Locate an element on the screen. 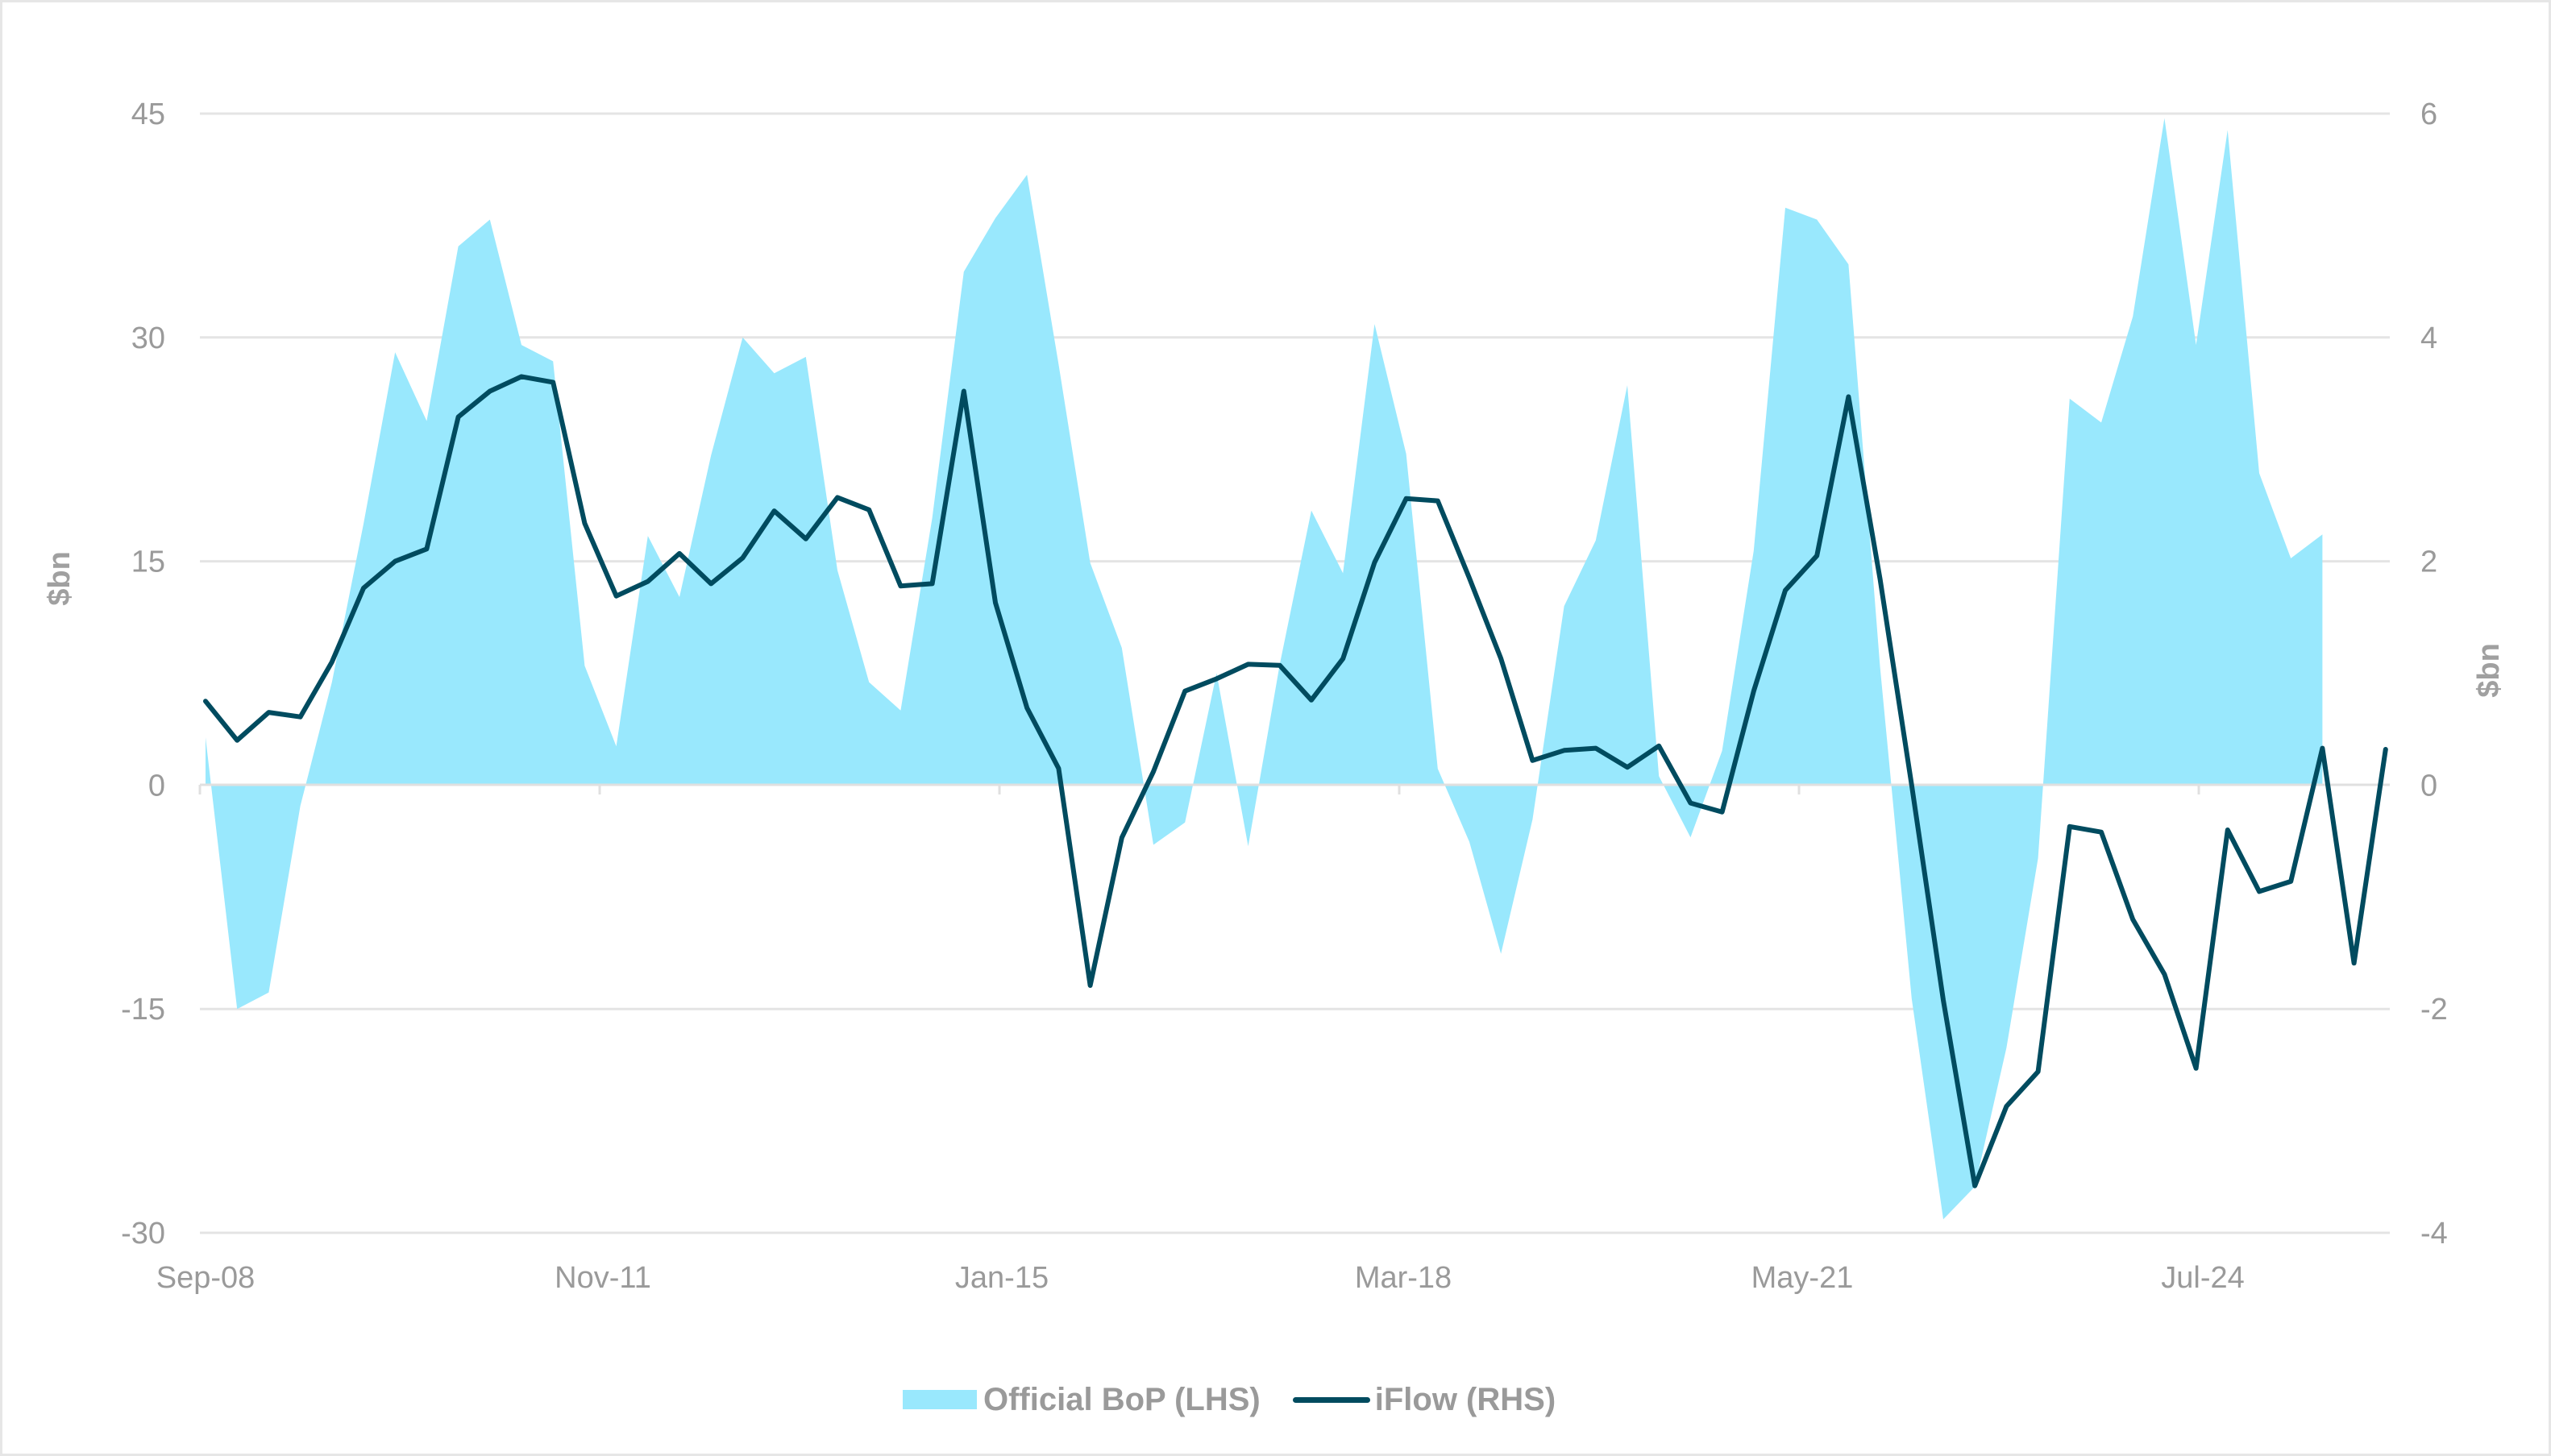 Image resolution: width=2551 pixels, height=1456 pixels. legend-label: Official BoP (LHS) is located at coordinates (1122, 1399).